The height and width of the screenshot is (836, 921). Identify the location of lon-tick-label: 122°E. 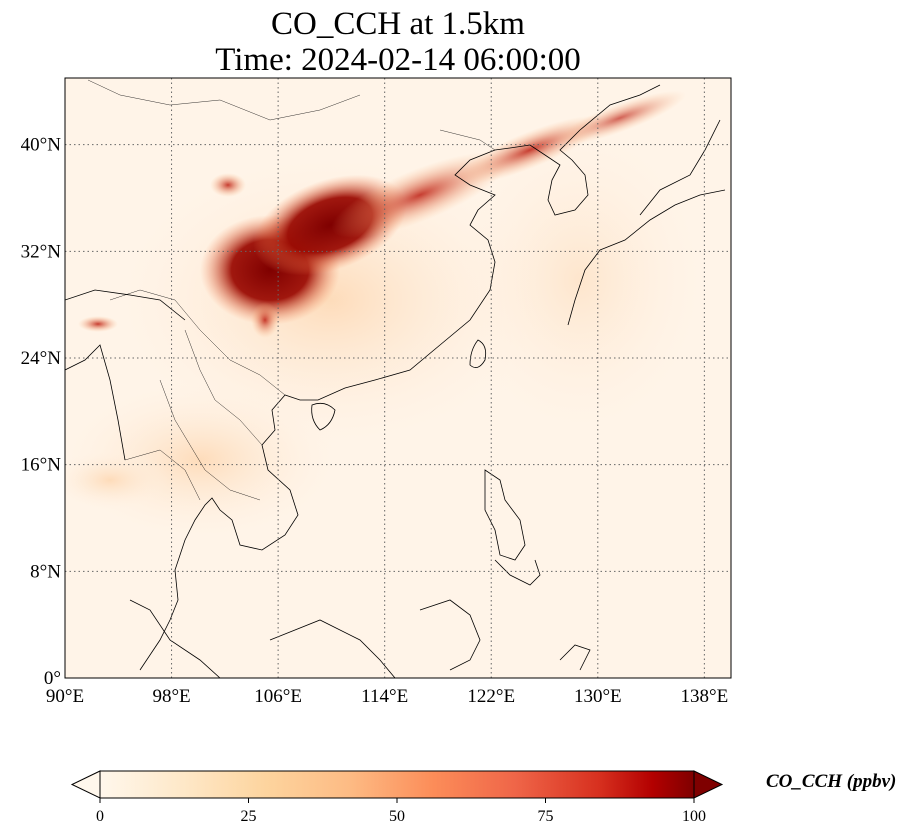
(491, 696).